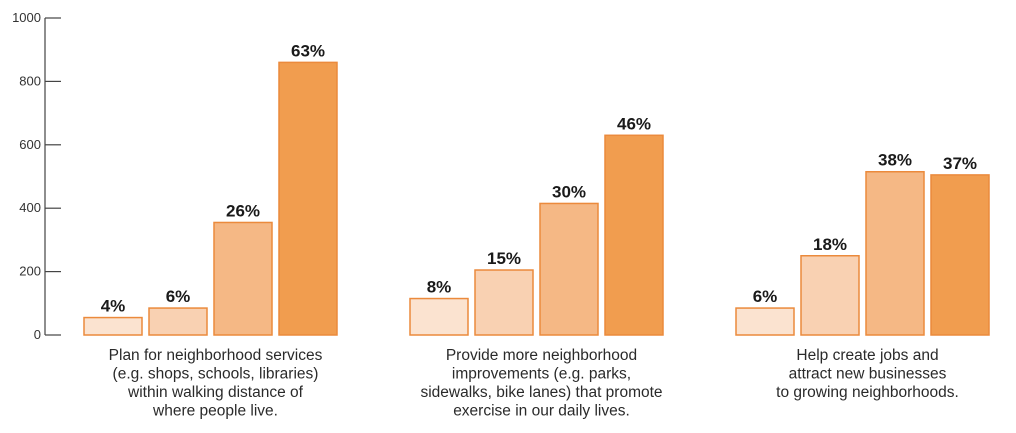 The width and height of the screenshot is (1016, 433). What do you see at coordinates (868, 374) in the screenshot?
I see `category-label-line: attract new businesses` at bounding box center [868, 374].